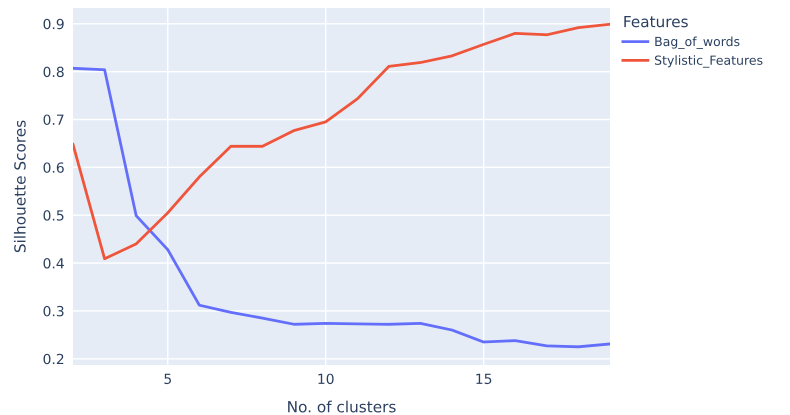  I want to click on x-tick-label: 15, so click(484, 379).